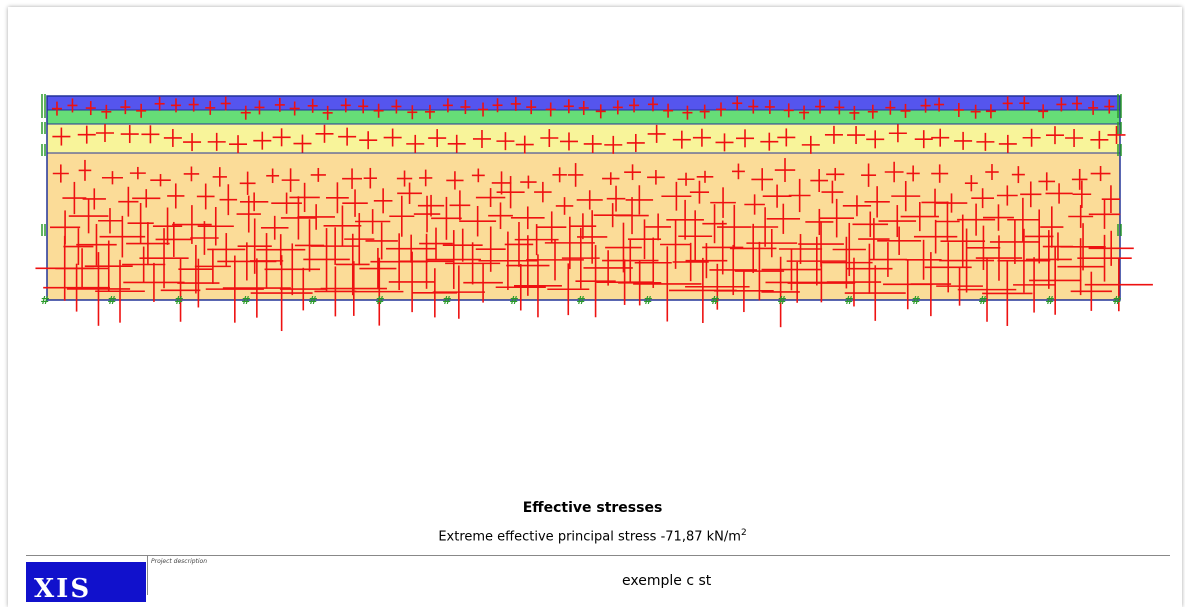 The width and height of the screenshot is (1185, 607). I want to click on bottom-fixity-13: #, so click(178, 300).